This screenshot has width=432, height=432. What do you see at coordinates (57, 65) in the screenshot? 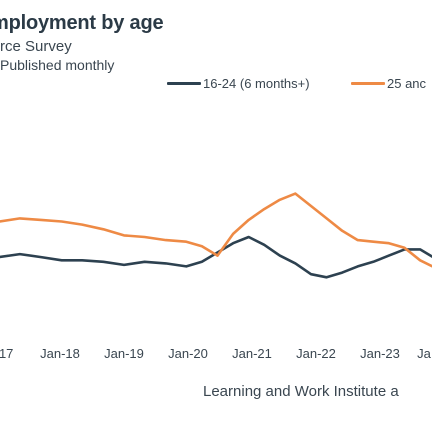
I see `chart-note: Published monthly` at bounding box center [57, 65].